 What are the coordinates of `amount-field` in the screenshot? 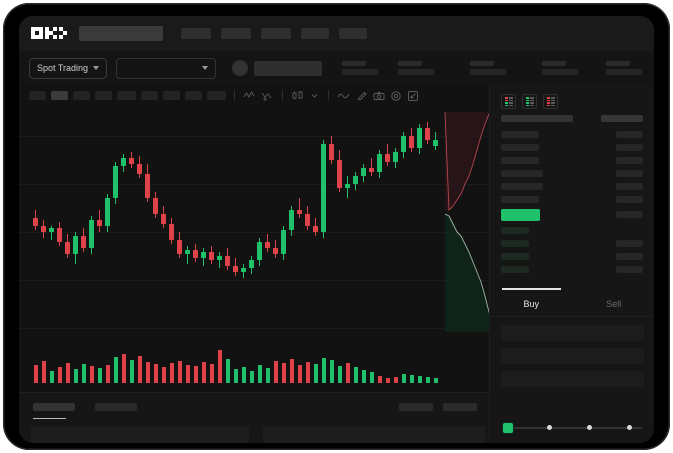 It's located at (572, 356).